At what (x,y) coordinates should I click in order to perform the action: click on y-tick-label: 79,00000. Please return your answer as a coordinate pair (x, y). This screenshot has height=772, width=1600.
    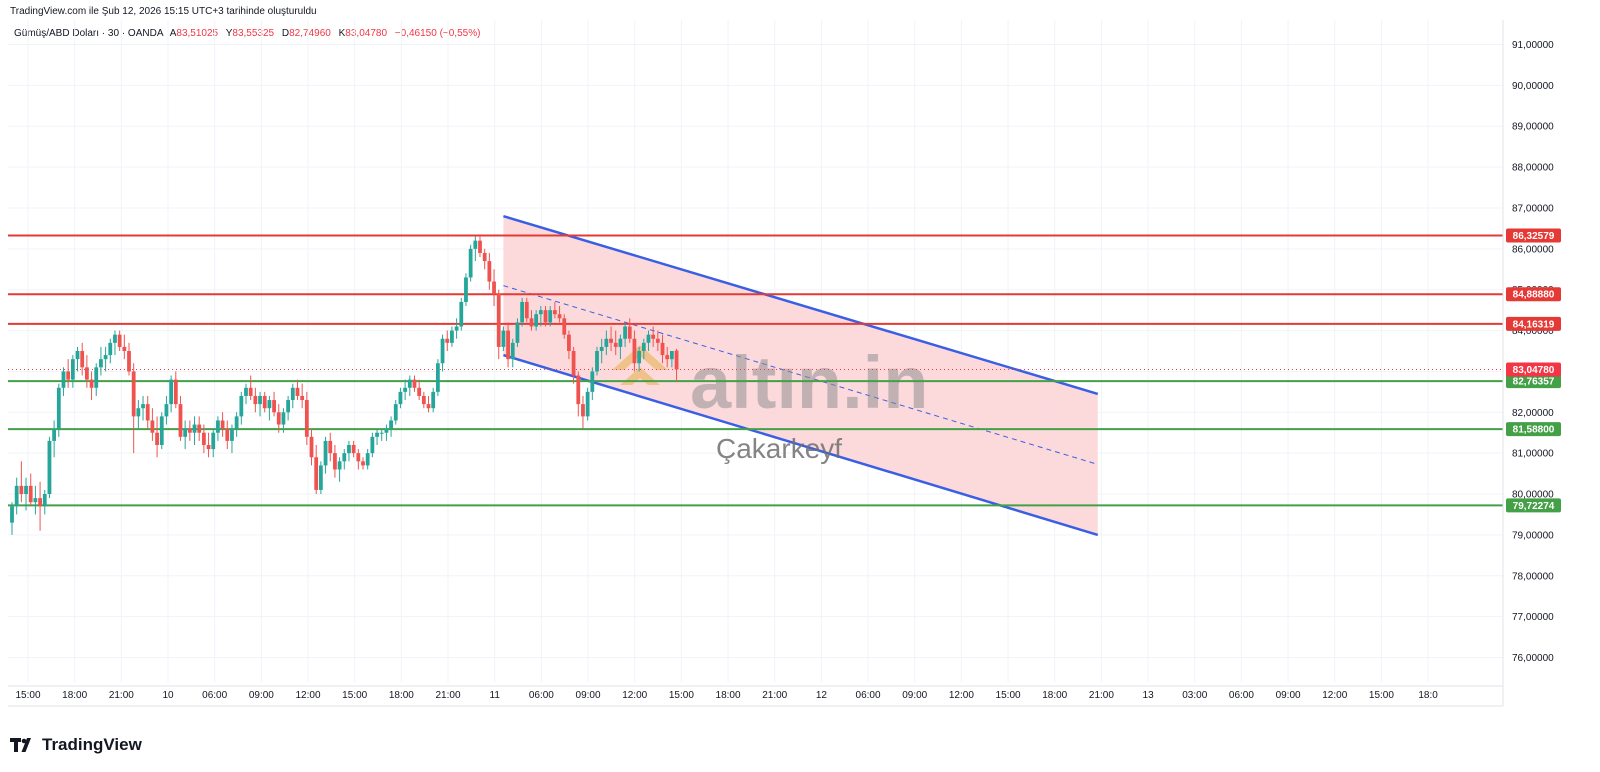
    Looking at the image, I should click on (1533, 535).